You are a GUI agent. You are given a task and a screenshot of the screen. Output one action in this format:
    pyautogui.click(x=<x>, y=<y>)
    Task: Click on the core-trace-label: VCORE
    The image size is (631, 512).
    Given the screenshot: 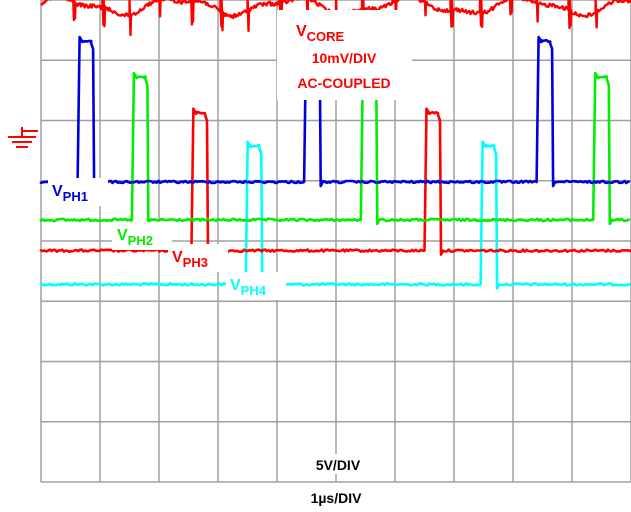 What is the action you would take?
    pyautogui.click(x=320, y=33)
    